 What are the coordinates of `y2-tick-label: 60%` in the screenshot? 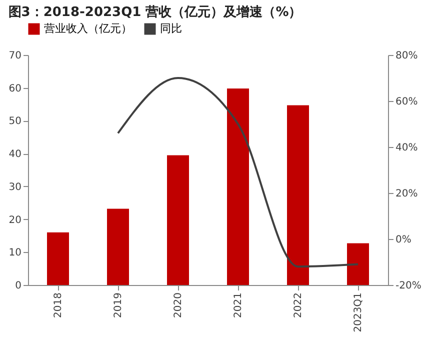 It's located at (407, 102).